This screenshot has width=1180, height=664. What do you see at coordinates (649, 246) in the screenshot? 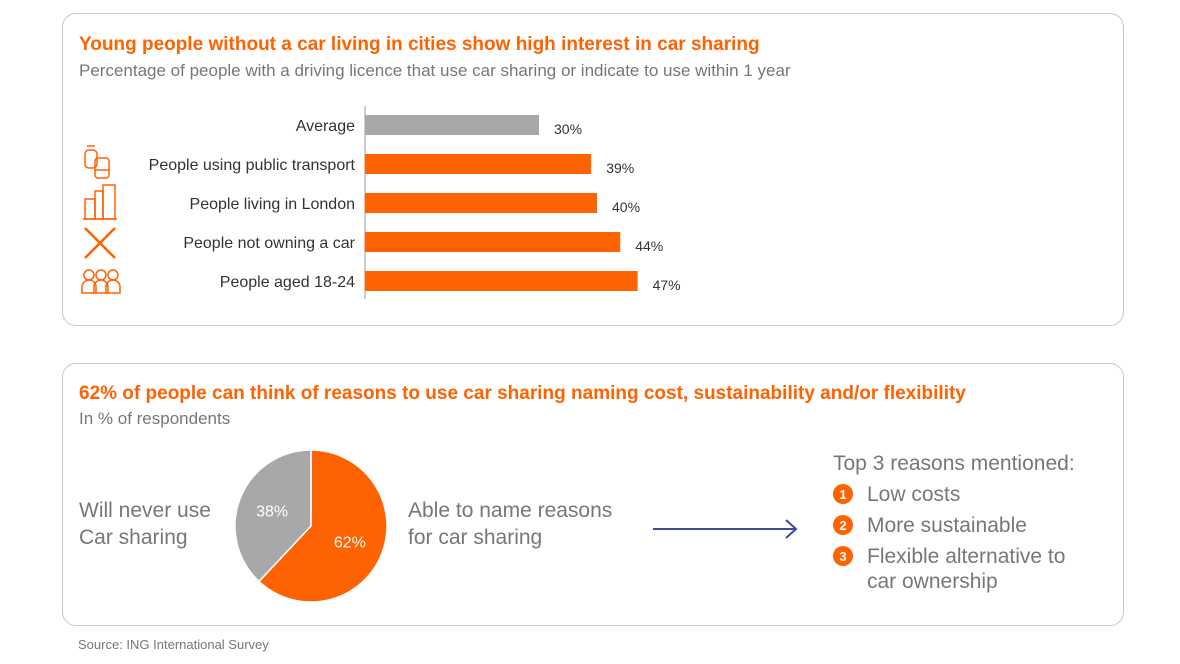
I see `data-label: 44%` at bounding box center [649, 246].